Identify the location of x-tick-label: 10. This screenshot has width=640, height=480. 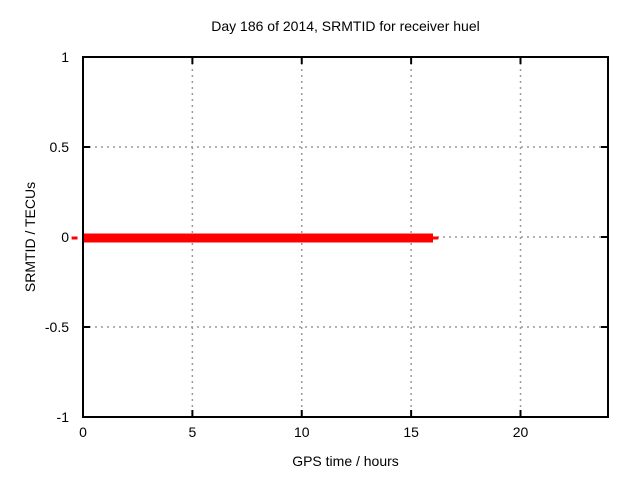
(302, 432).